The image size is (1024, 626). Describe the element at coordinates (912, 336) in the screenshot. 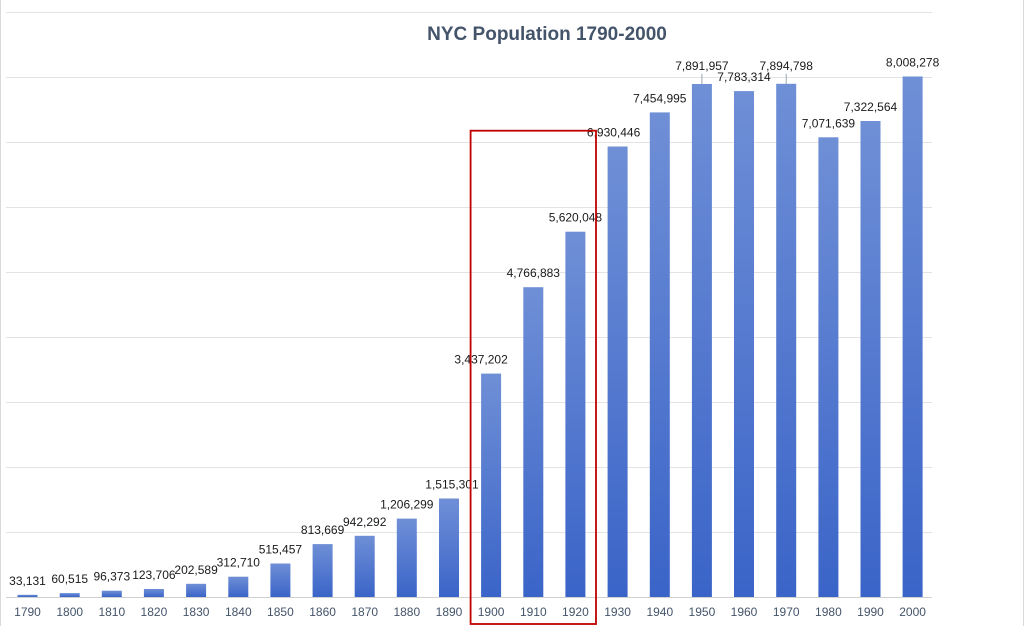

I see `bar-2000` at that location.